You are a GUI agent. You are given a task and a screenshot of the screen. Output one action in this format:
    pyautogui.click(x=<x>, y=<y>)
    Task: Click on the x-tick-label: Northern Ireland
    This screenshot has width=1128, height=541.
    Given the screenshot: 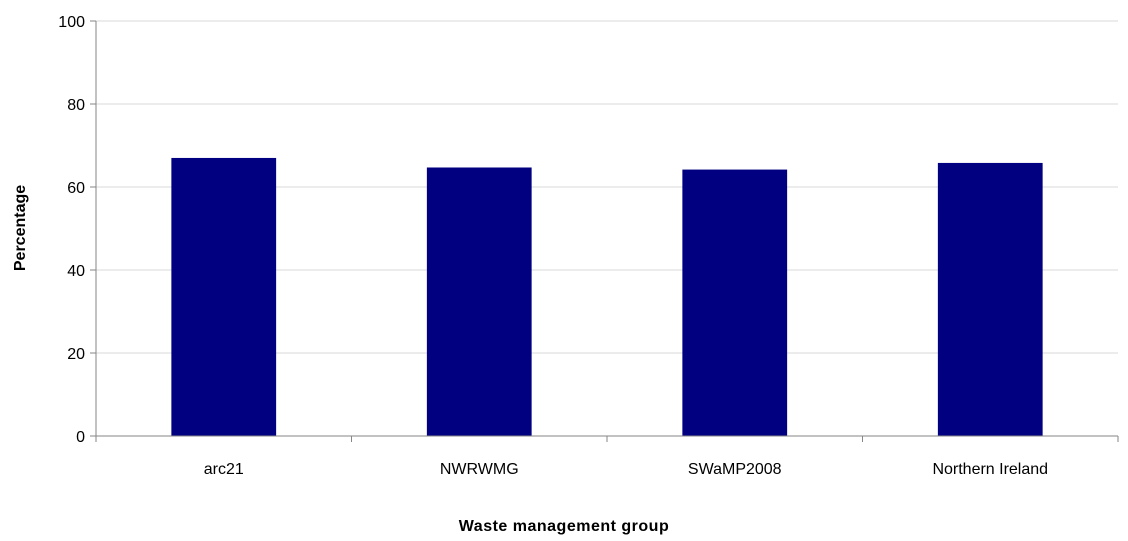 What is the action you would take?
    pyautogui.click(x=990, y=469)
    